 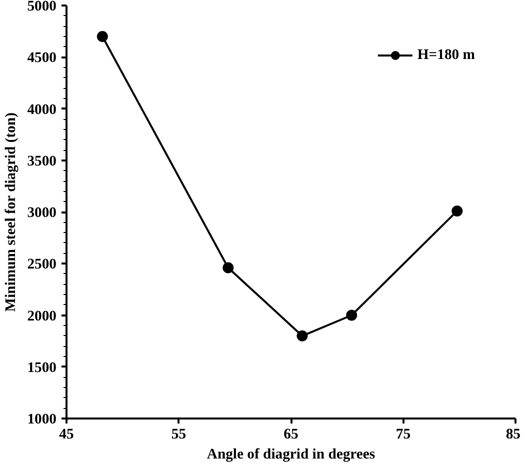 What do you see at coordinates (41, 264) in the screenshot?
I see `y-tick-label: 2500` at bounding box center [41, 264].